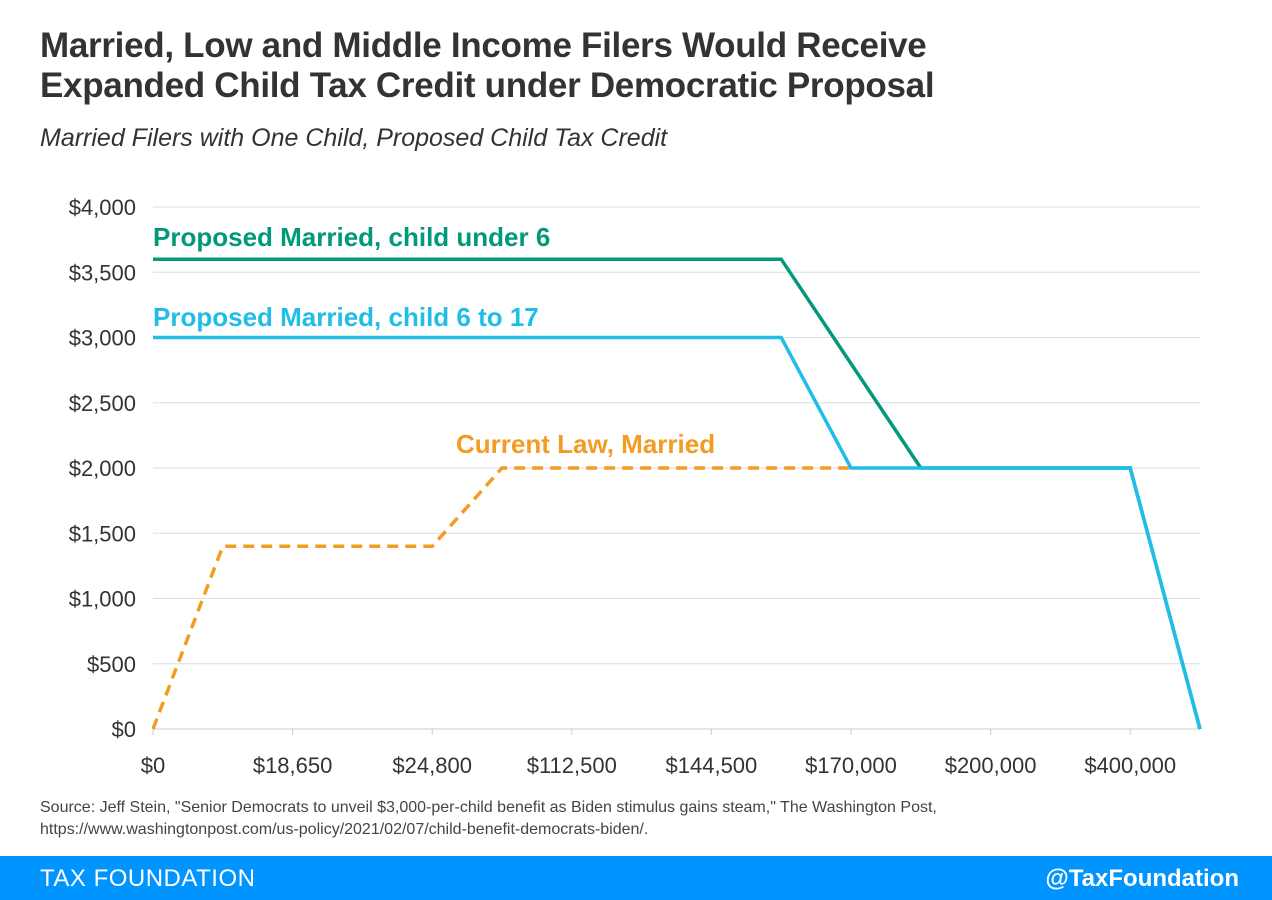  What do you see at coordinates (636, 878) in the screenshot?
I see `footer-bar: TAX FOUNDATION @TaxFoundation` at bounding box center [636, 878].